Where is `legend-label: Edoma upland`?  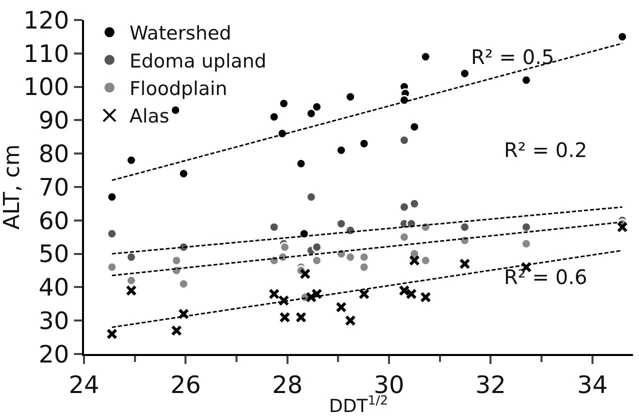
legend-label: Edoma upland is located at coordinates (198, 61).